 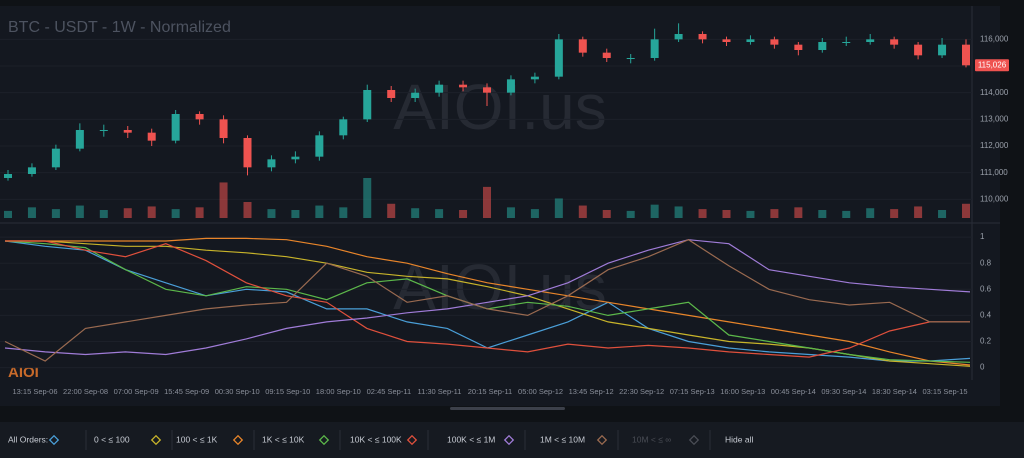 I want to click on last-price-tag, so click(x=992, y=65).